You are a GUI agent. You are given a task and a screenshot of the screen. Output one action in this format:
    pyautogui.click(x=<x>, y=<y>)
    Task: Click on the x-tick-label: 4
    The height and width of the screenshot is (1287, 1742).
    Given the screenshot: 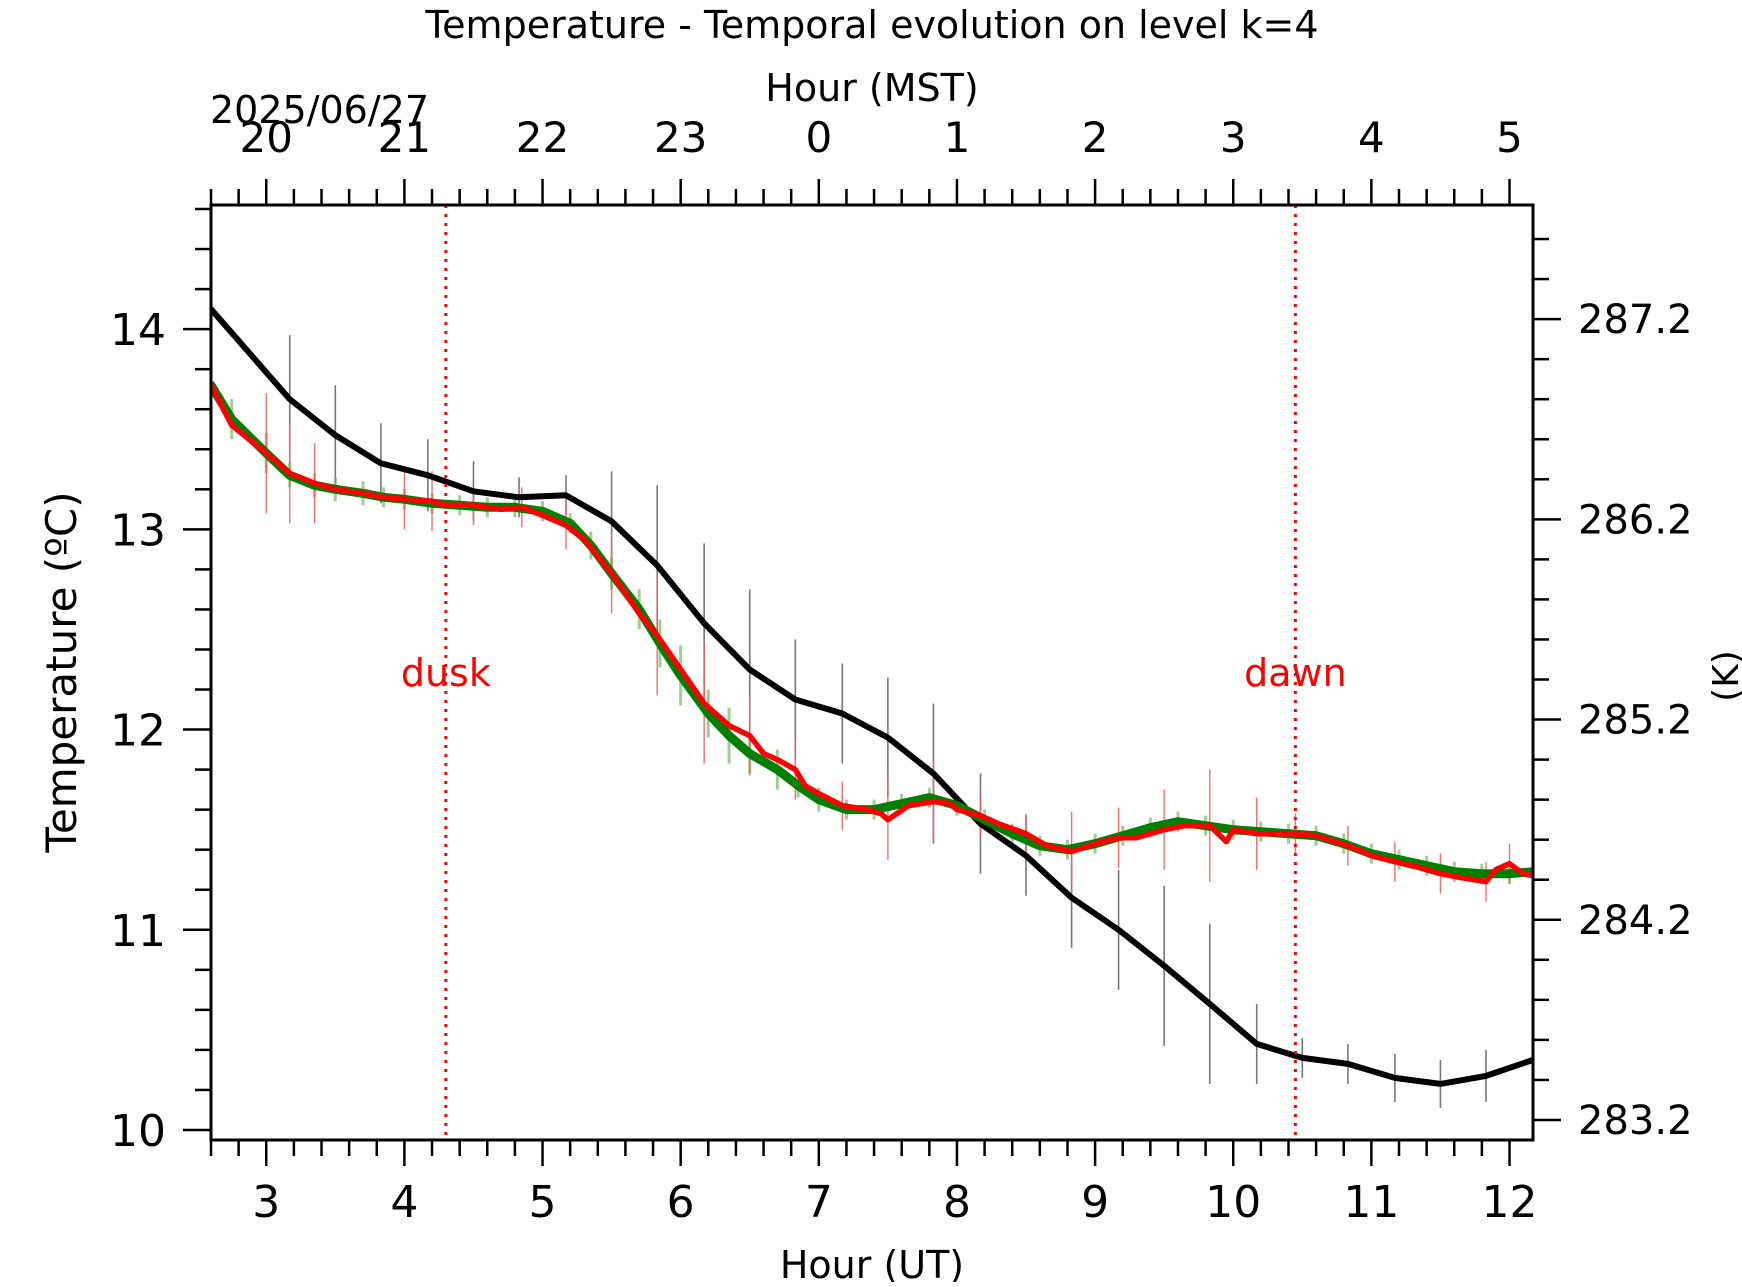 What is the action you would take?
    pyautogui.click(x=404, y=1202)
    